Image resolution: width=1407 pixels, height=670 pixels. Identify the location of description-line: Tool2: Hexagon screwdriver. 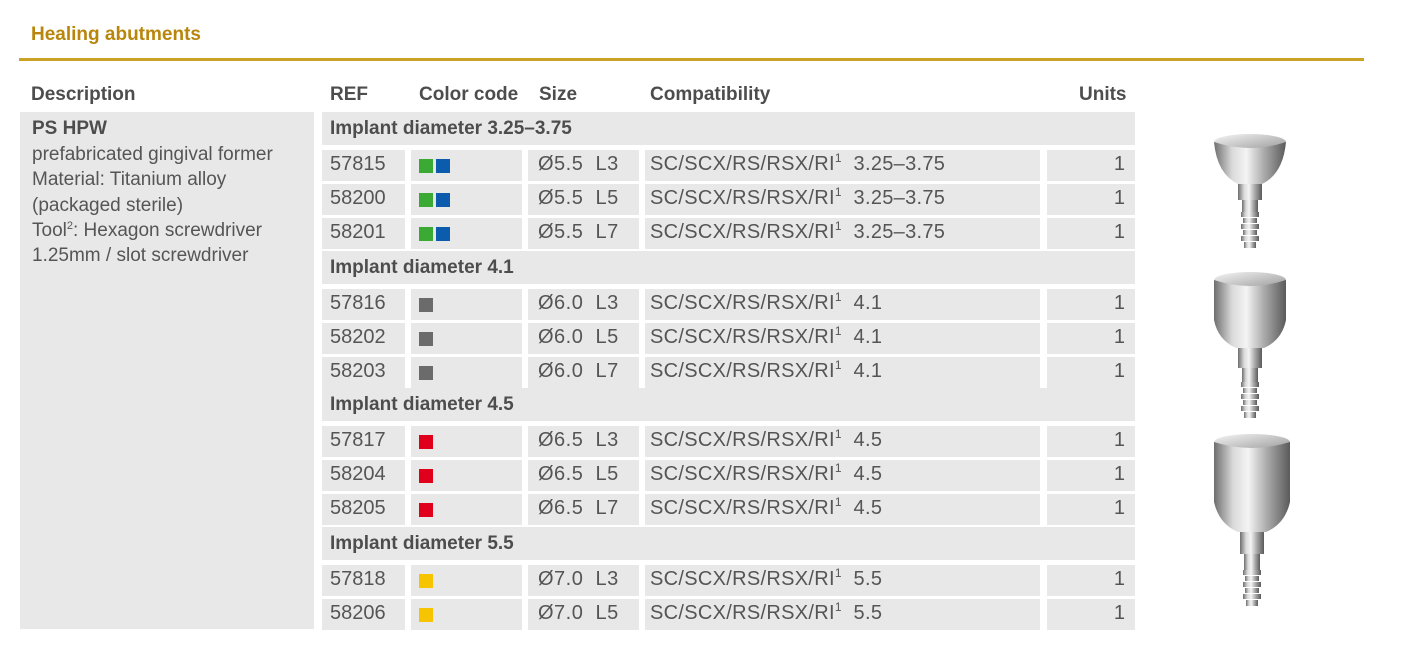
(152, 230).